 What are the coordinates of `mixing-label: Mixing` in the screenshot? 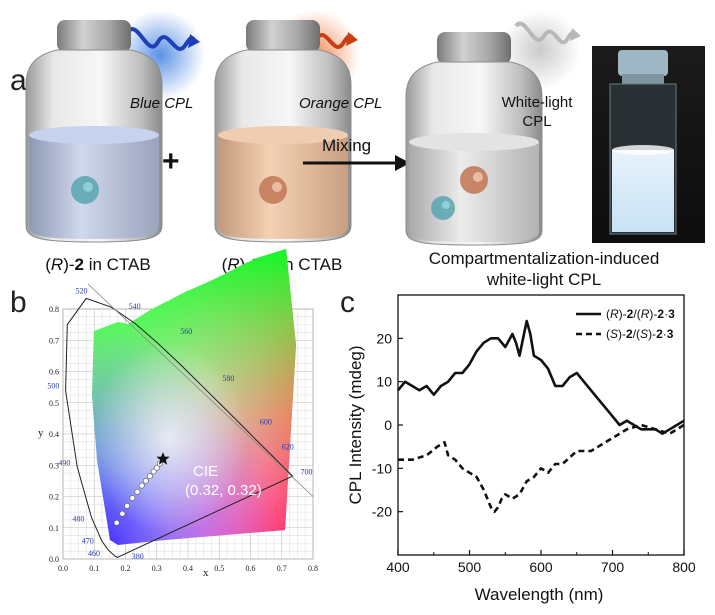 It's located at (346, 145).